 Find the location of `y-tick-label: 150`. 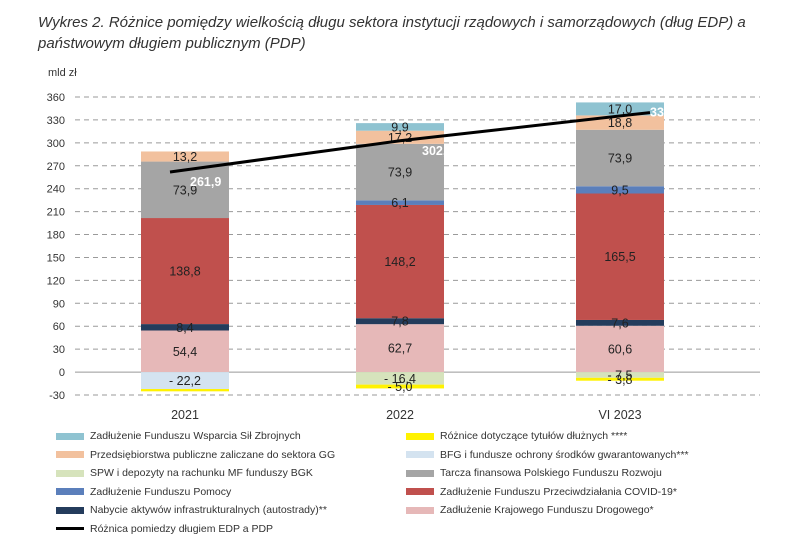

y-tick-label: 150 is located at coordinates (56, 258).